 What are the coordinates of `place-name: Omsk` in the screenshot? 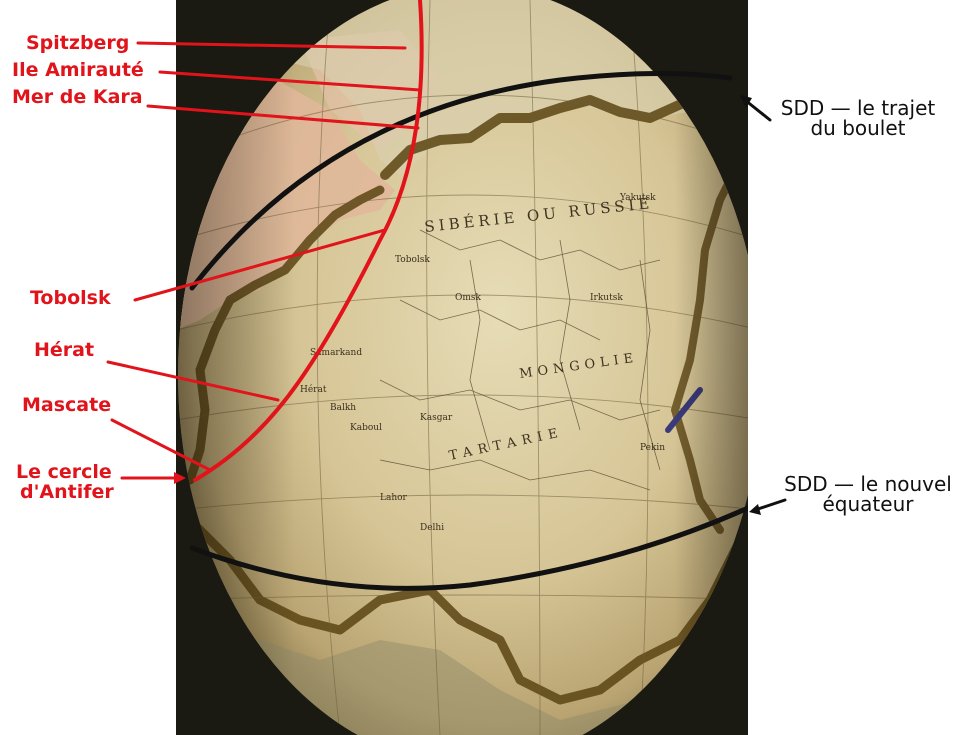 It's located at (468, 298).